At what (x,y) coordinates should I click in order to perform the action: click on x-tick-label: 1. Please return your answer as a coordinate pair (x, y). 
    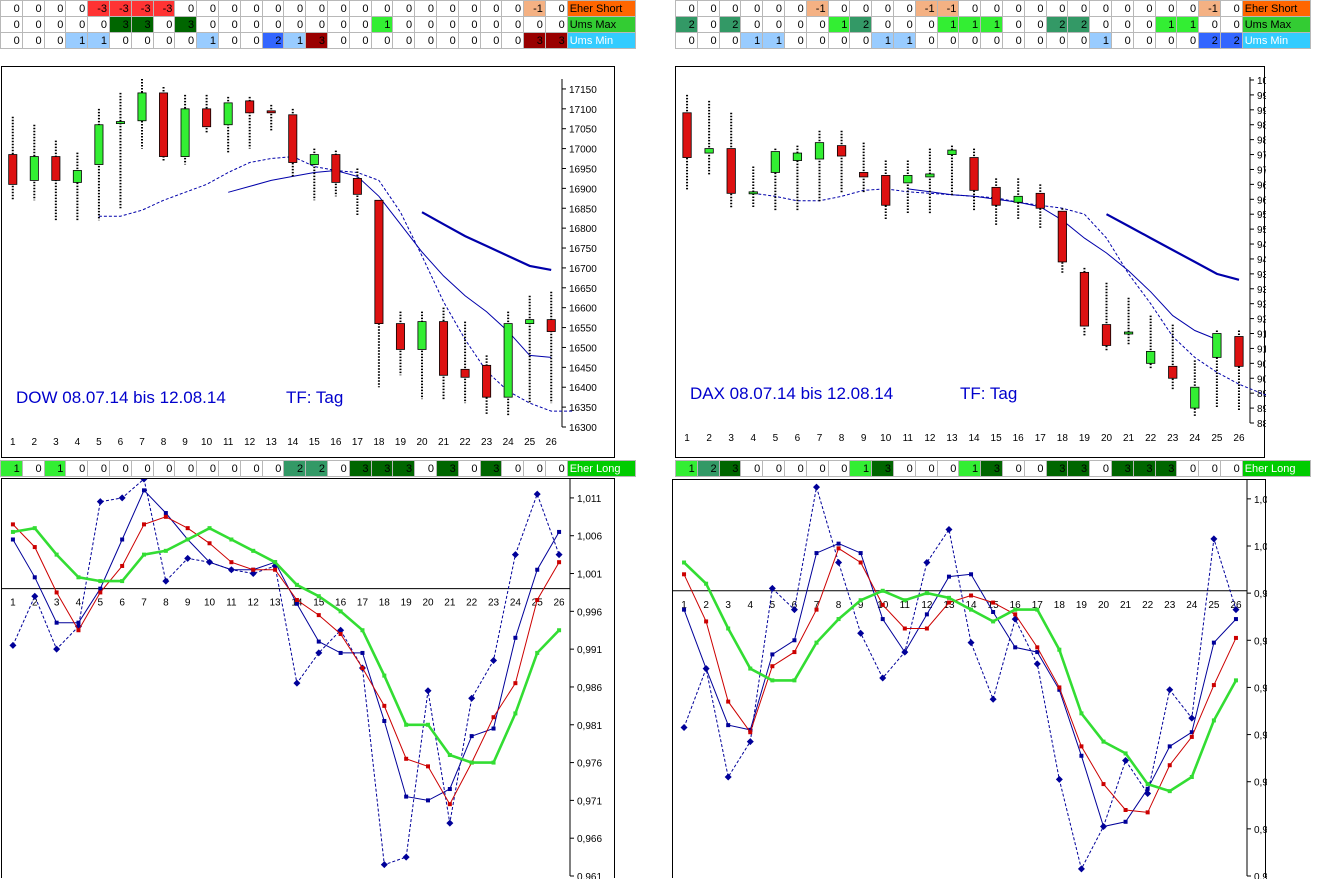
    Looking at the image, I should click on (13, 442).